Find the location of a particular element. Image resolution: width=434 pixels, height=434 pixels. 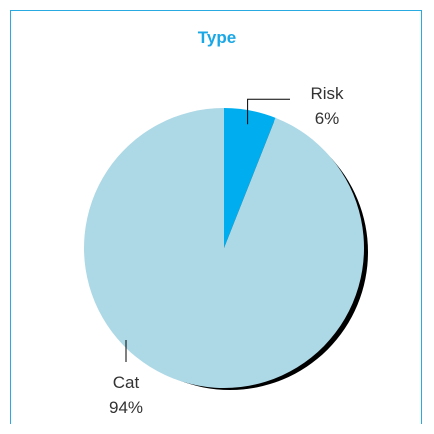

slice-label-cat: Cat is located at coordinates (126, 382).